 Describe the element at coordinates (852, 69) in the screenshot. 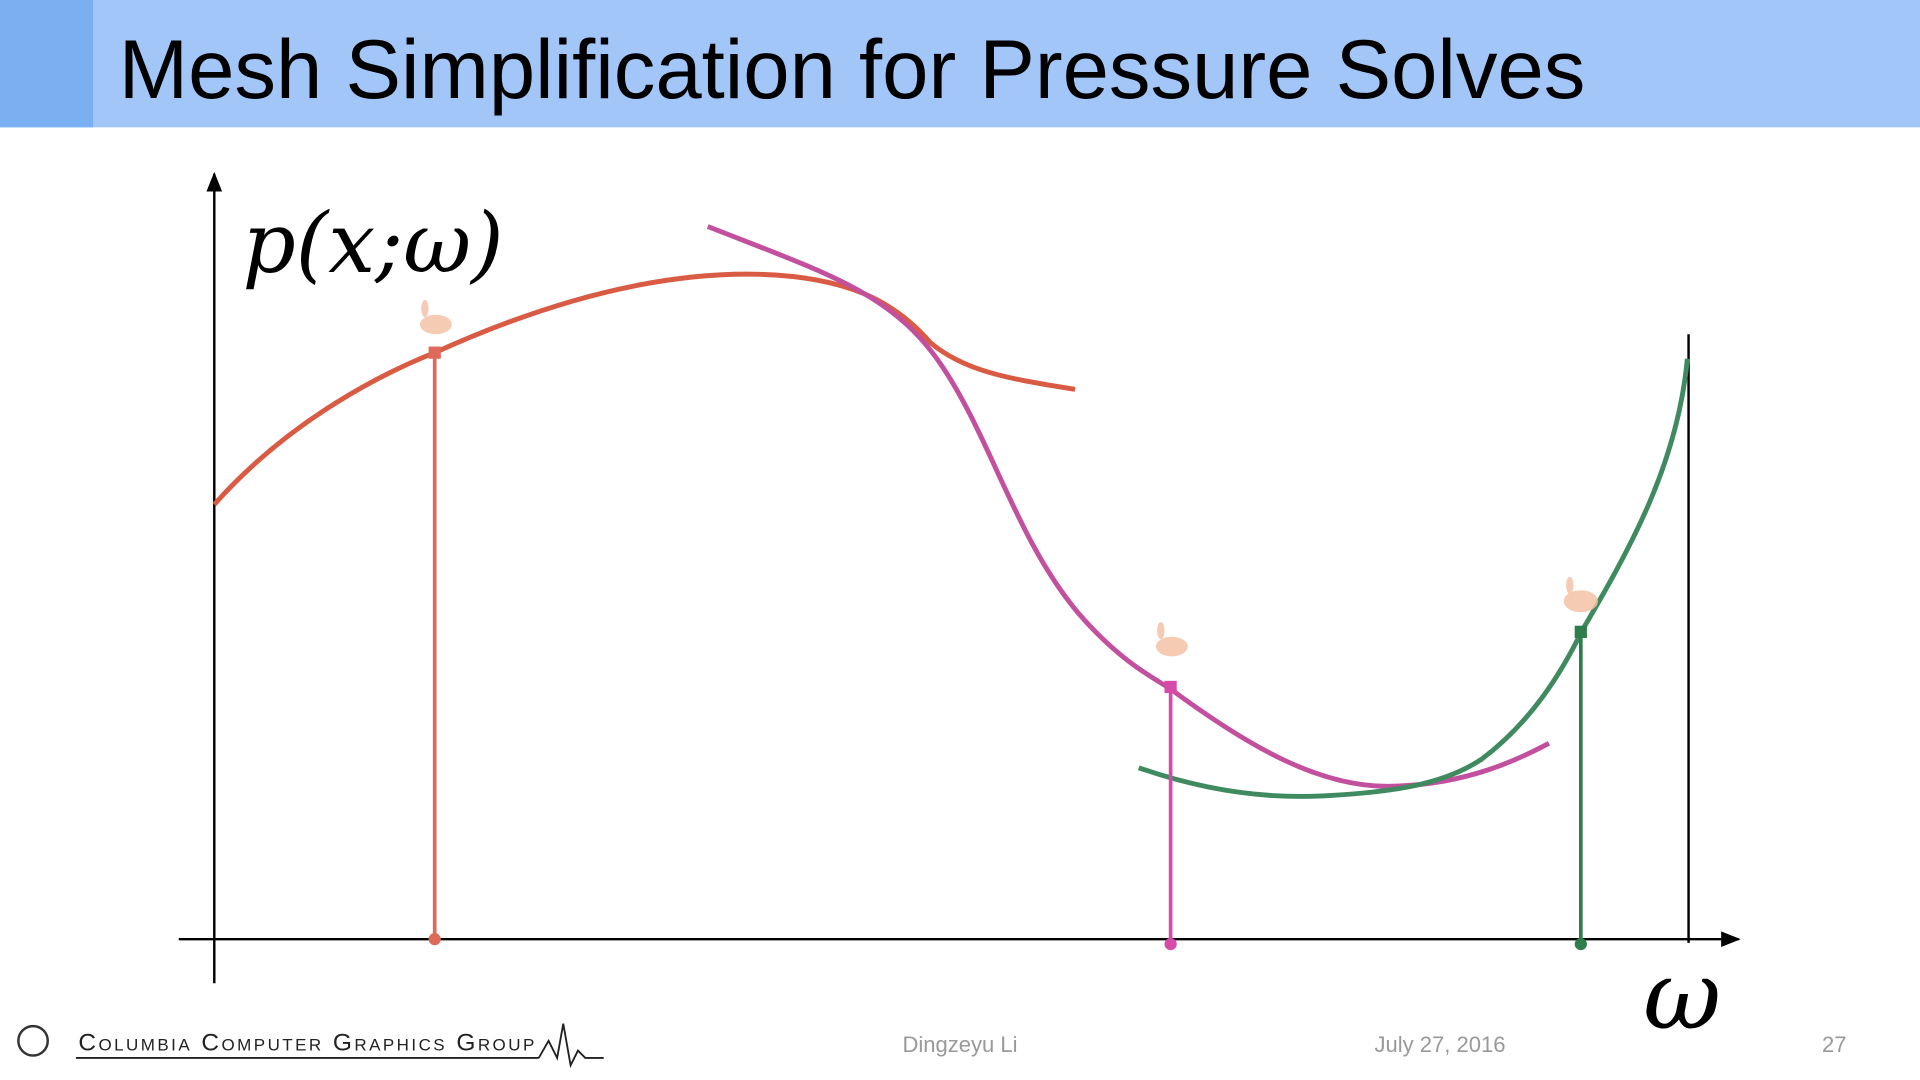

I see `slide-title: Mesh Simplification for Pressure Solves` at that location.